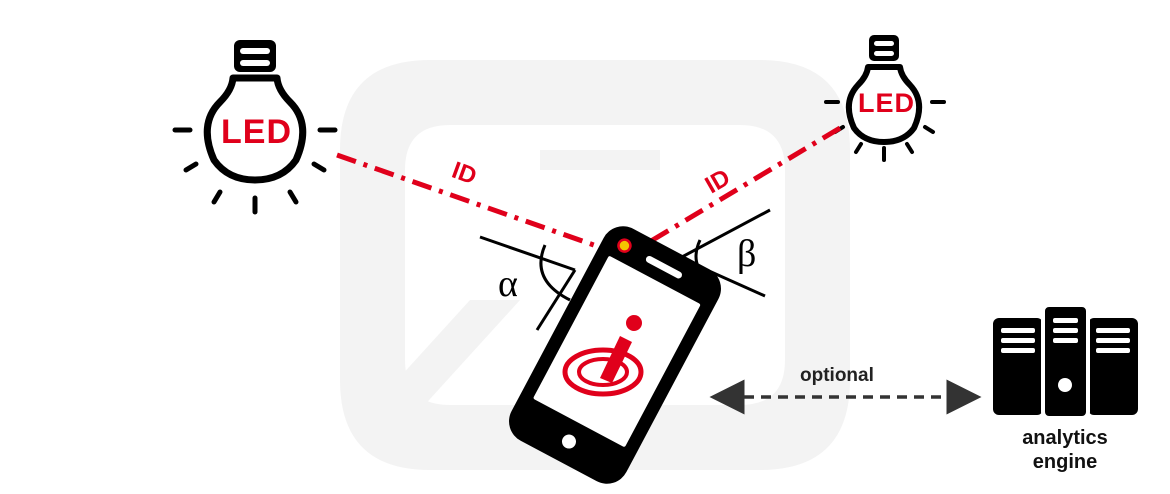 This screenshot has width=1170, height=494. I want to click on bulb-base-left, so click(255, 56).